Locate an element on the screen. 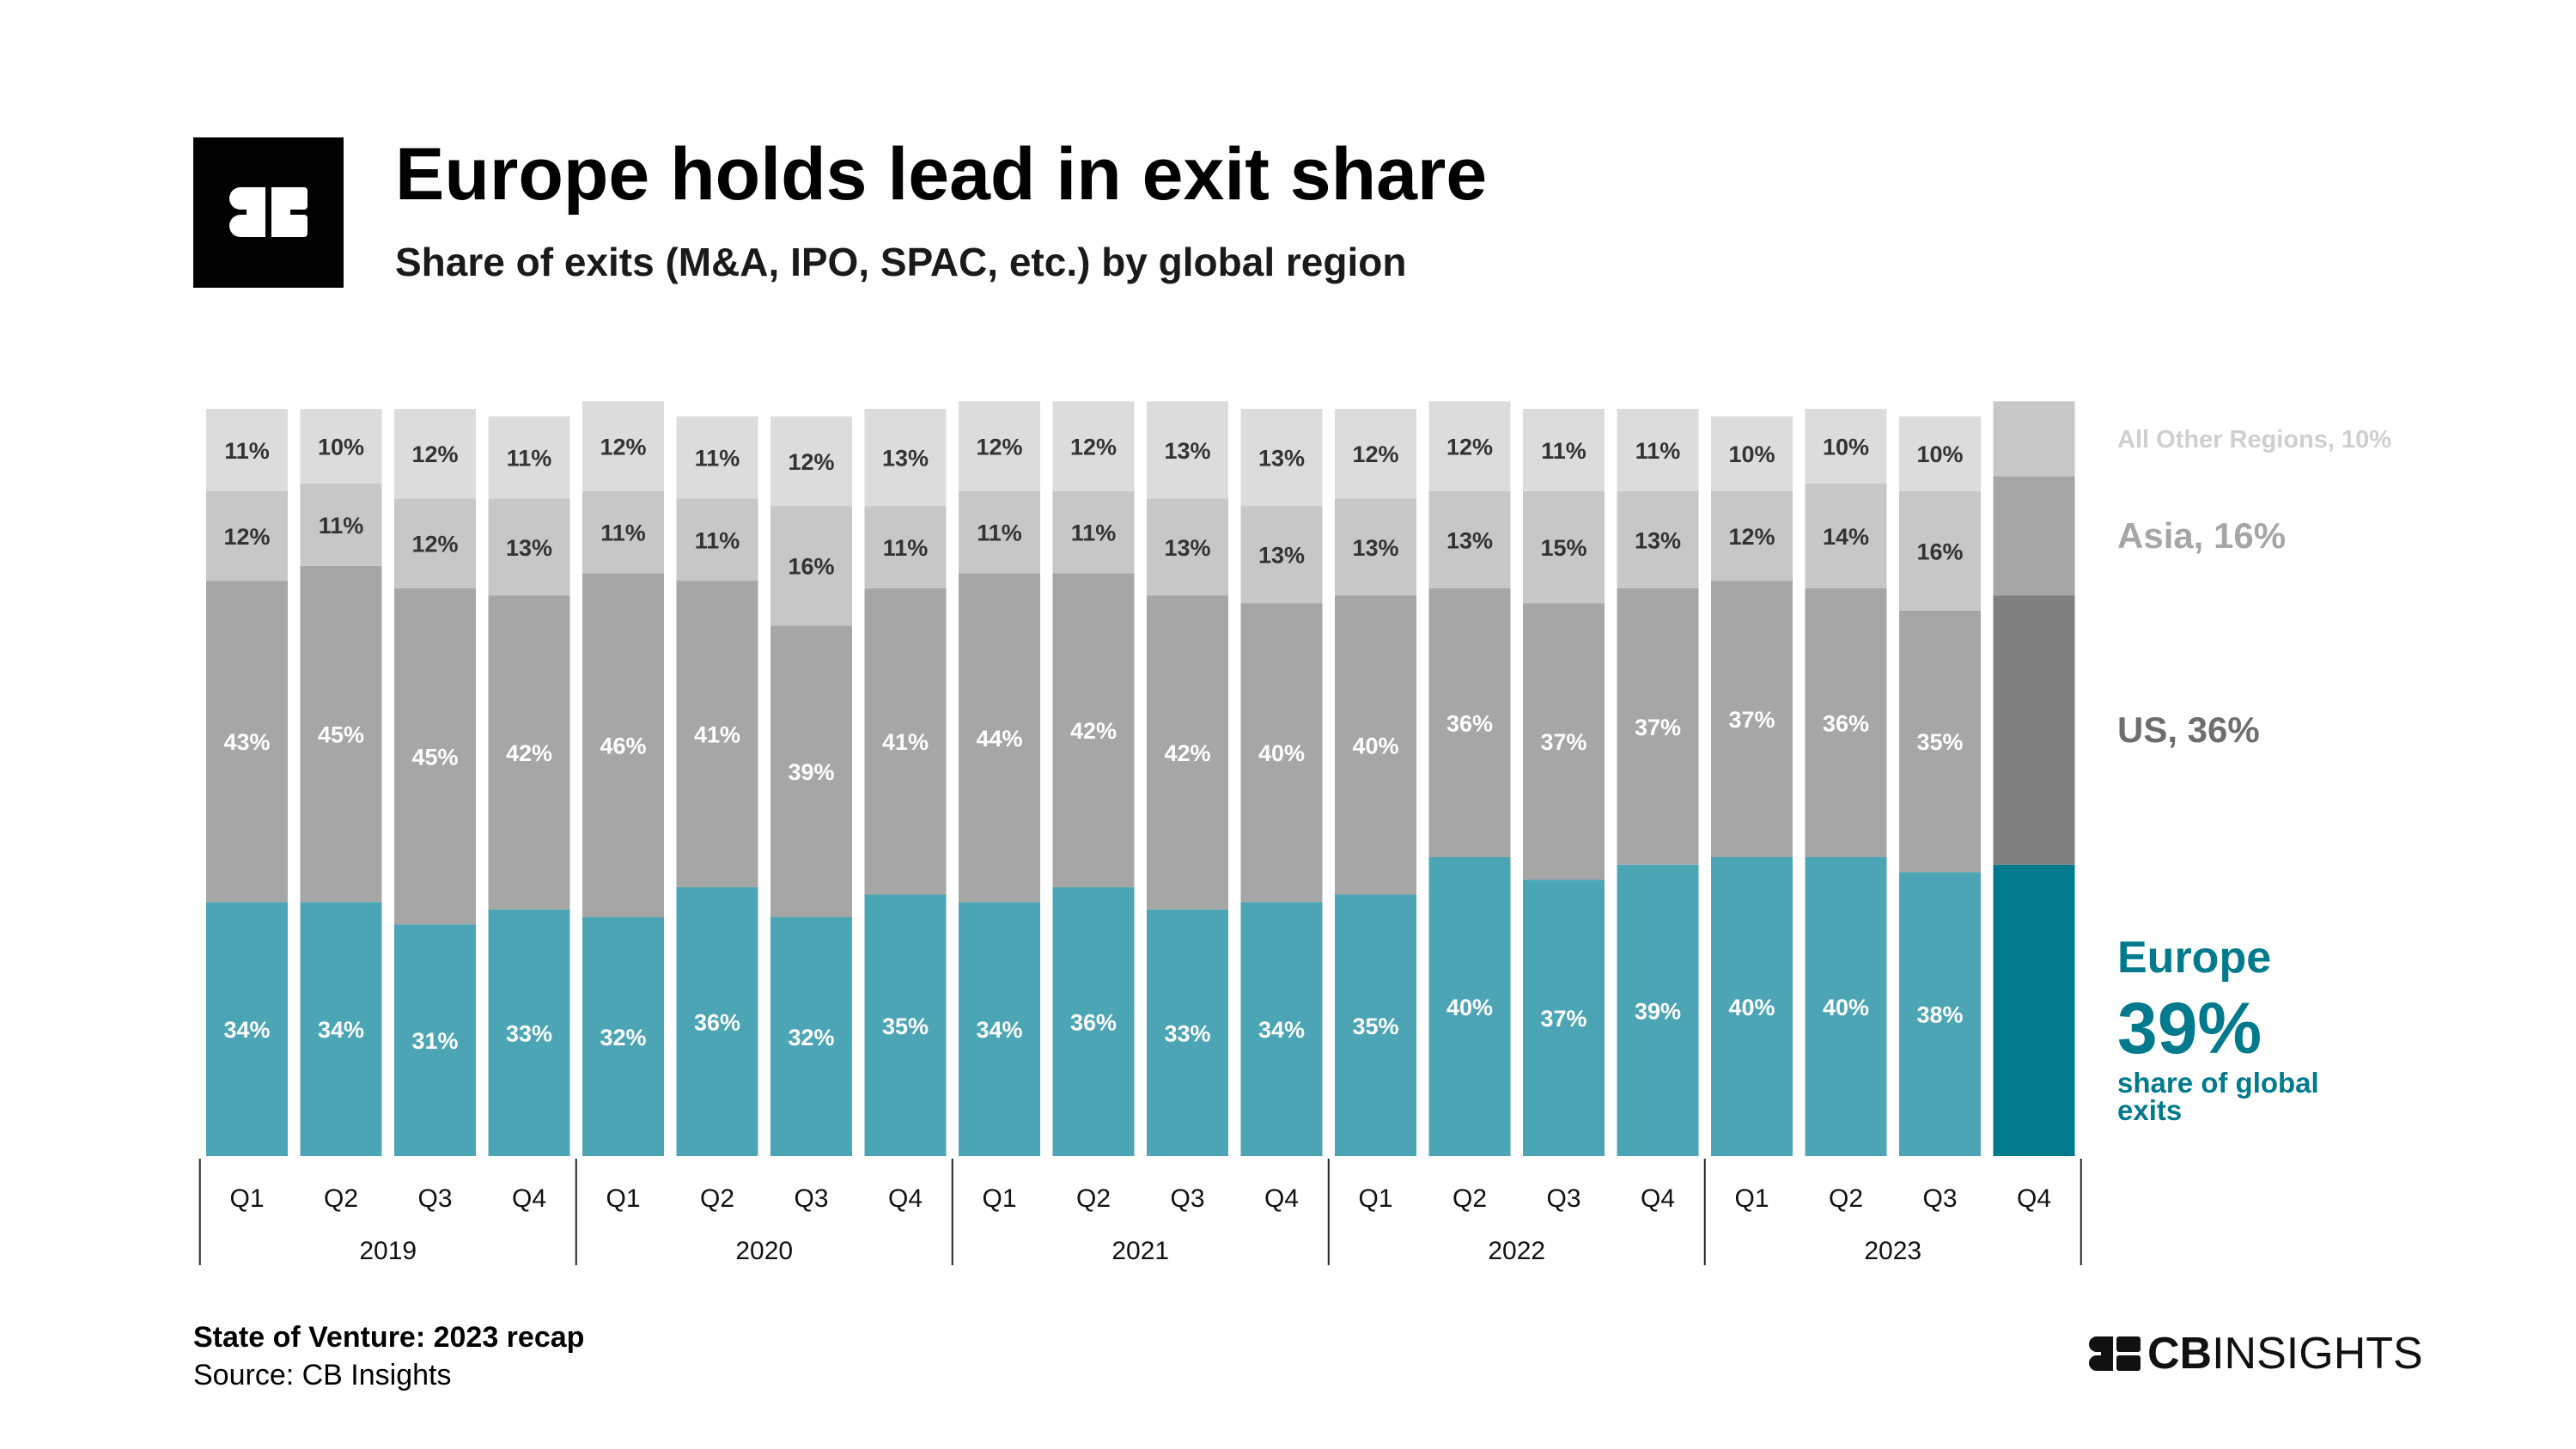 This screenshot has height=1449, width=2576. data-label: 39% is located at coordinates (1658, 1011).